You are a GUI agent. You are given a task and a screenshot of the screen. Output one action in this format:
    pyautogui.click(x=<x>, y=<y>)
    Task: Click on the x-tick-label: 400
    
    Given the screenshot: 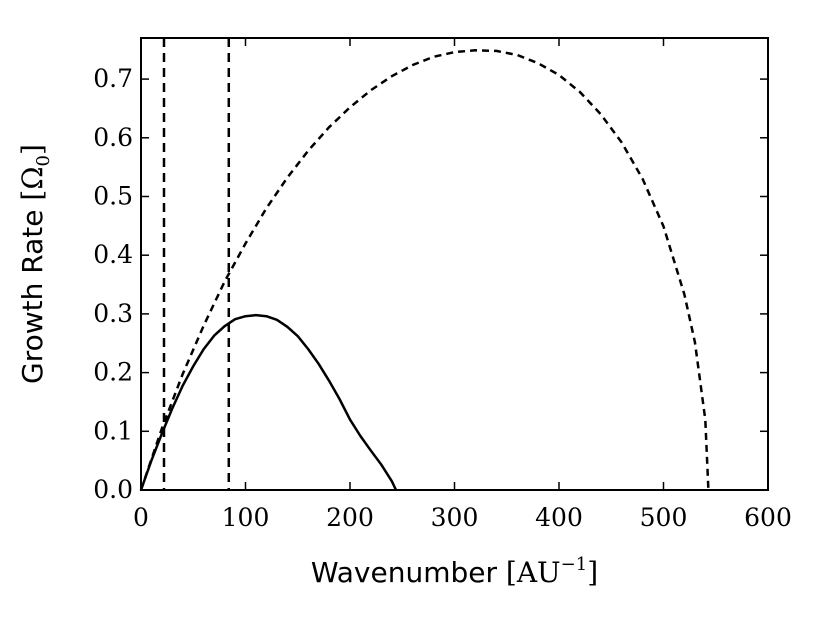 What is the action you would take?
    pyautogui.click(x=559, y=517)
    